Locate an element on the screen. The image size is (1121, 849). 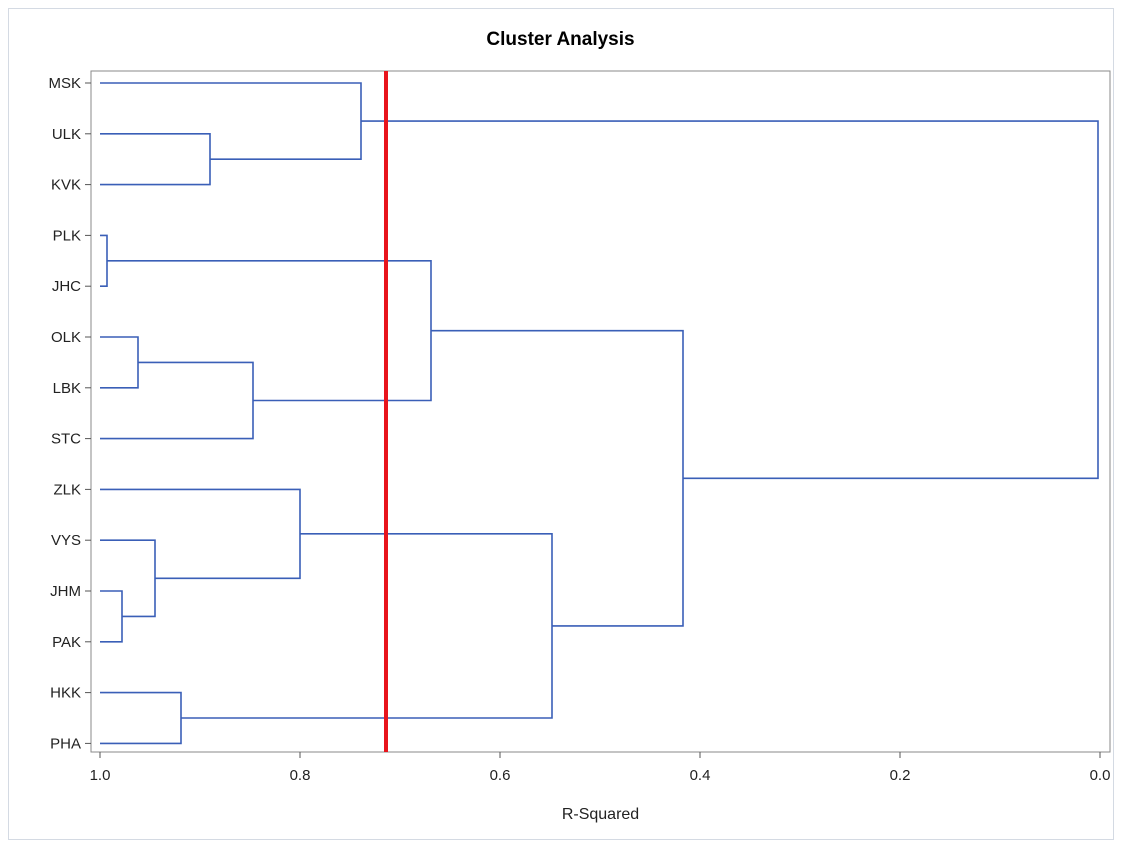
leaf-label: LBK is located at coordinates (67, 388).